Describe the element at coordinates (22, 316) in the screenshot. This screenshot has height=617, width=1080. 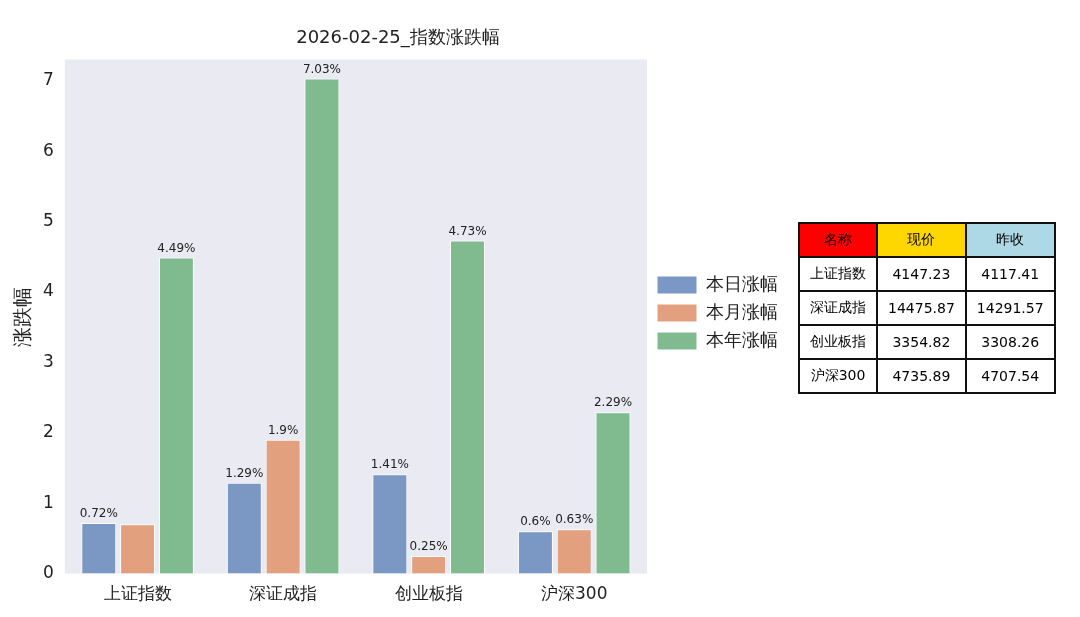
I see `y-axis-title: 涨跌幅` at that location.